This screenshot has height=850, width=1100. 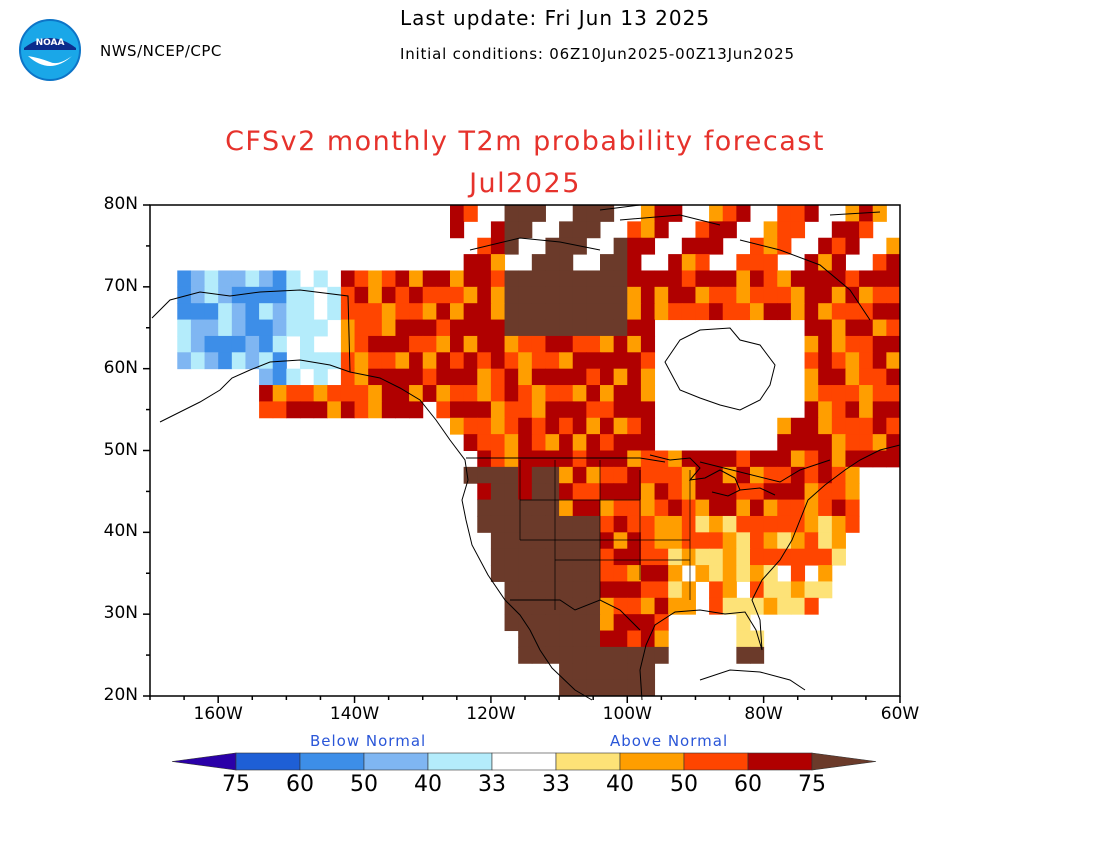 What do you see at coordinates (605, 535) in the screenshot?
I see `state-boundaries` at bounding box center [605, 535].